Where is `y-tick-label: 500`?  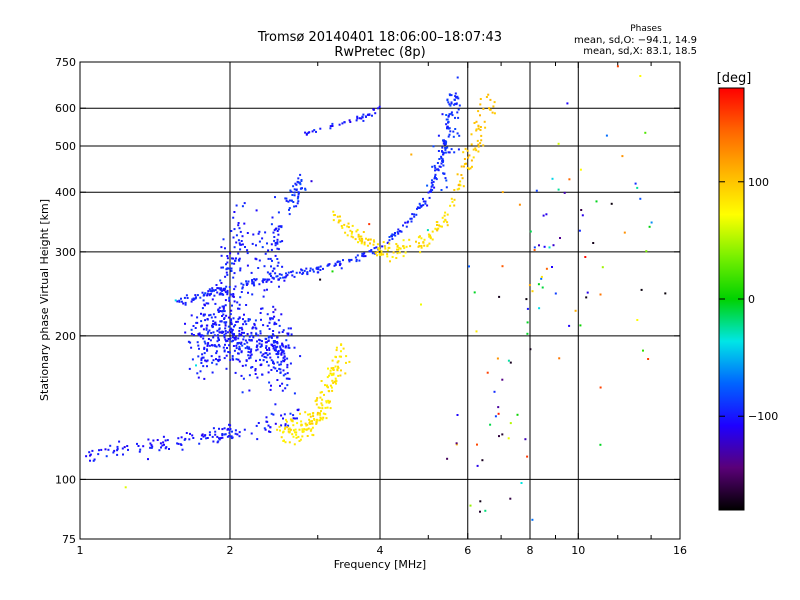 y-tick-label: 500 is located at coordinates (65, 146).